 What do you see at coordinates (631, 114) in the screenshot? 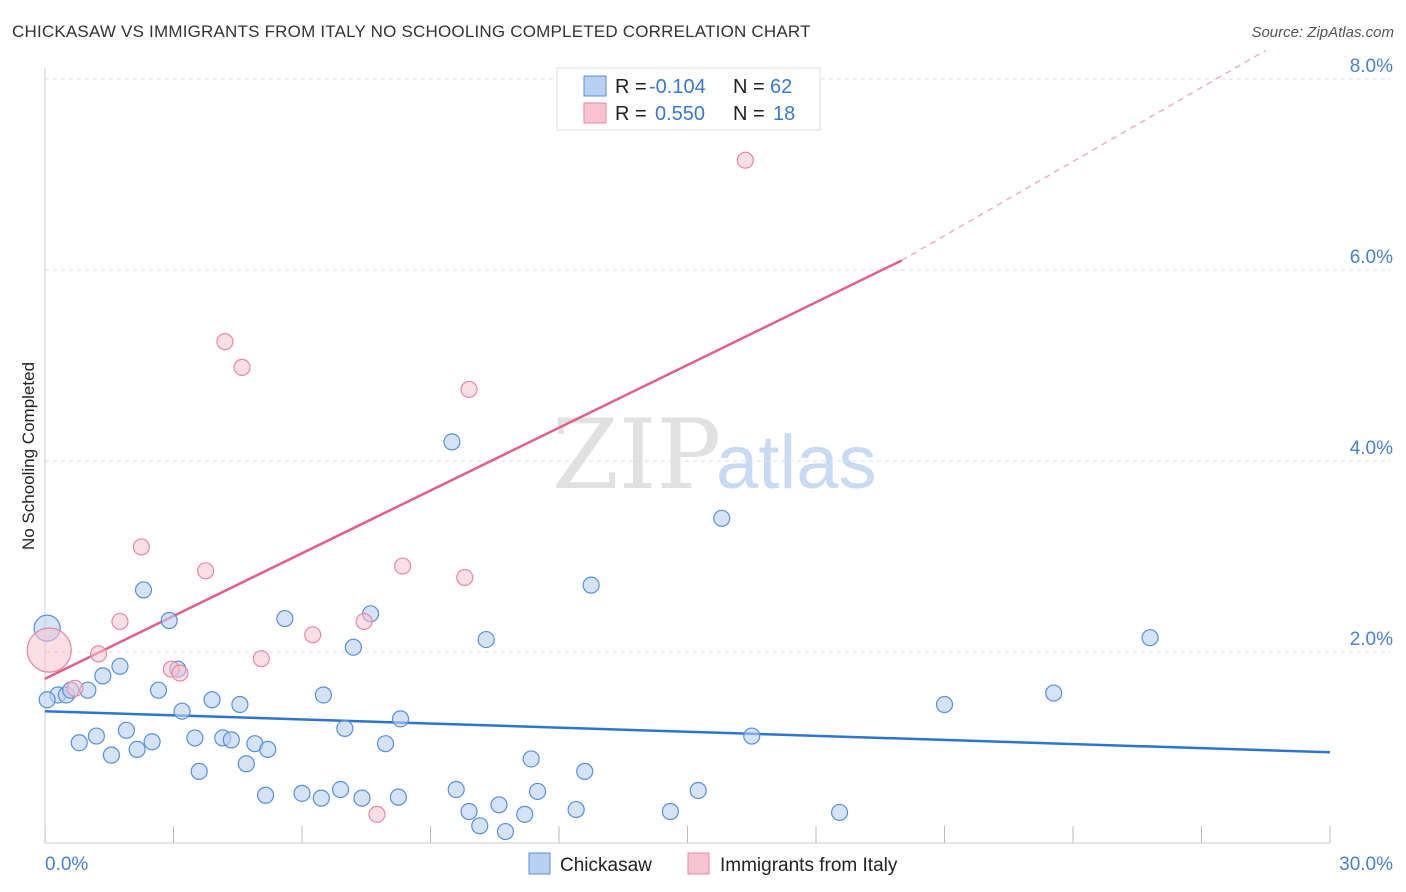
I see `legend-r-label-2: R =` at bounding box center [631, 114].